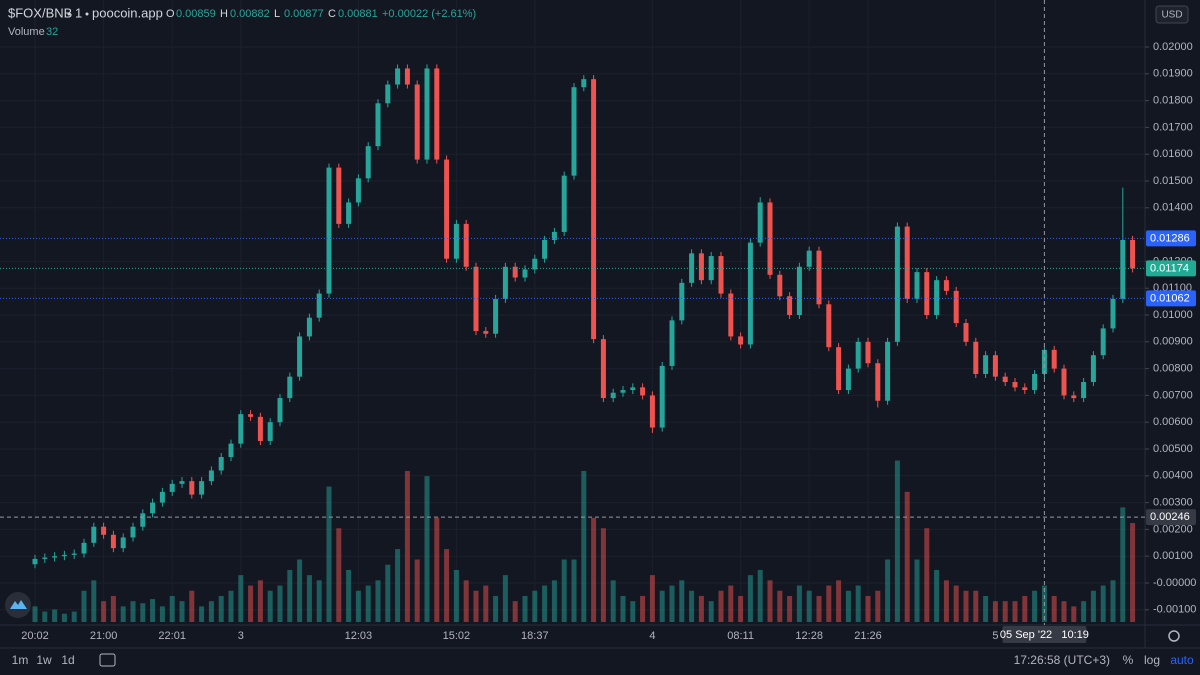 The width and height of the screenshot is (1200, 675). I want to click on range-button: 1d, so click(67, 660).